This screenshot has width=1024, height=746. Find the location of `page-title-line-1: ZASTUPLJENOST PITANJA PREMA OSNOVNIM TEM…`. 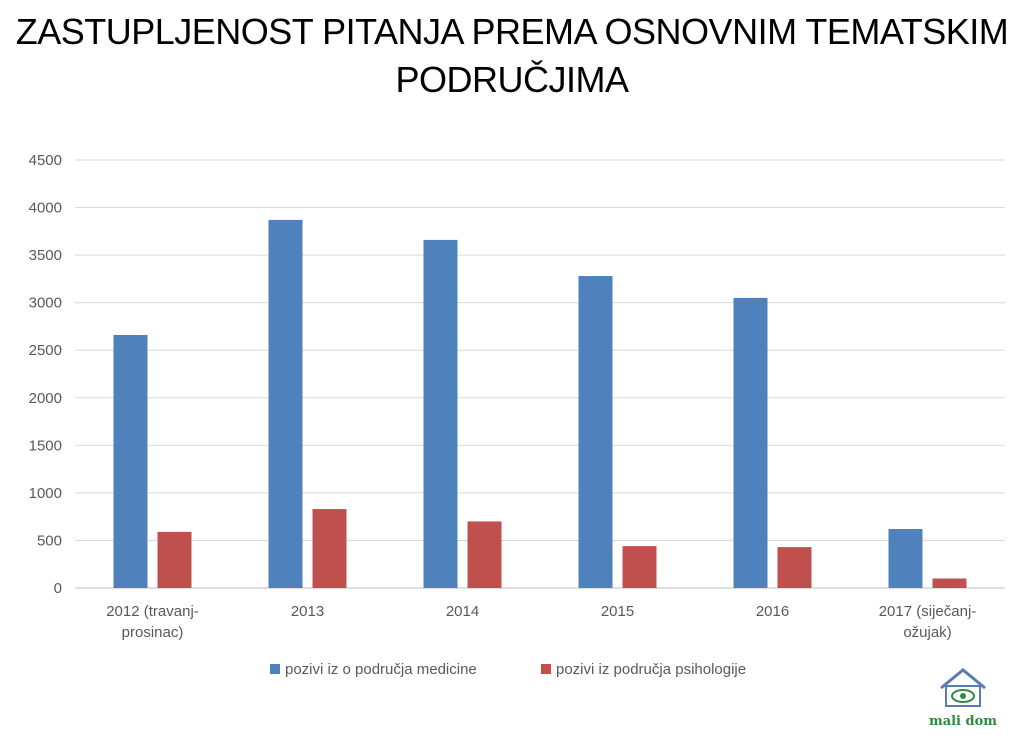

page-title-line-1: ZASTUPLJENOST PITANJA PREMA OSNOVNIM TEM… is located at coordinates (512, 31).